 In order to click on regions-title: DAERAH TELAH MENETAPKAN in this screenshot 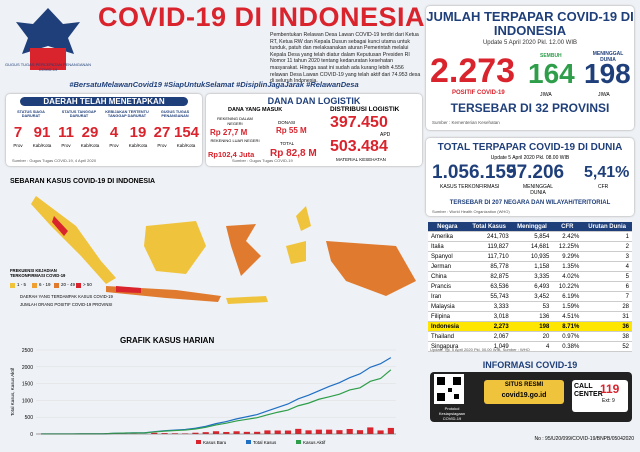, I will do `click(104, 101)`.